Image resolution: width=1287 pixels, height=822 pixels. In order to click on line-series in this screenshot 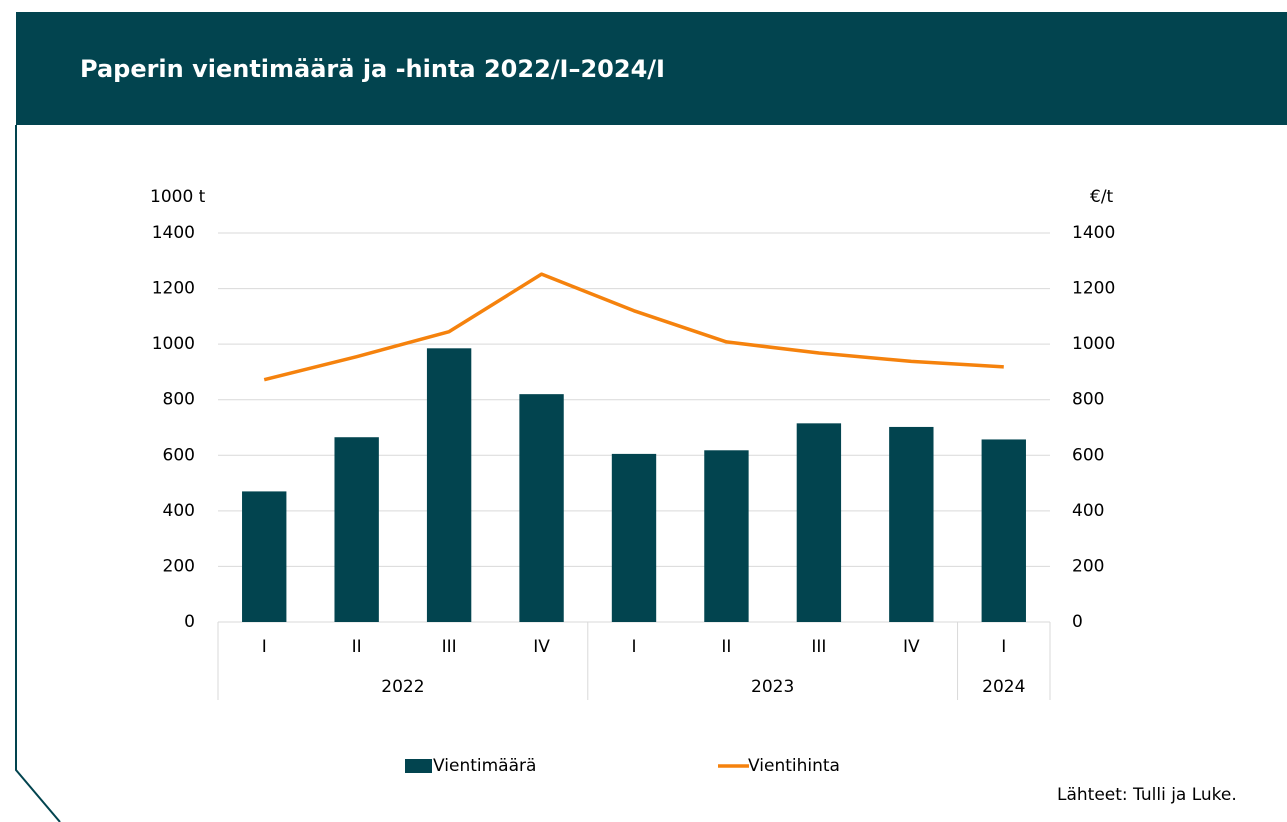, I will do `click(633, 327)`.